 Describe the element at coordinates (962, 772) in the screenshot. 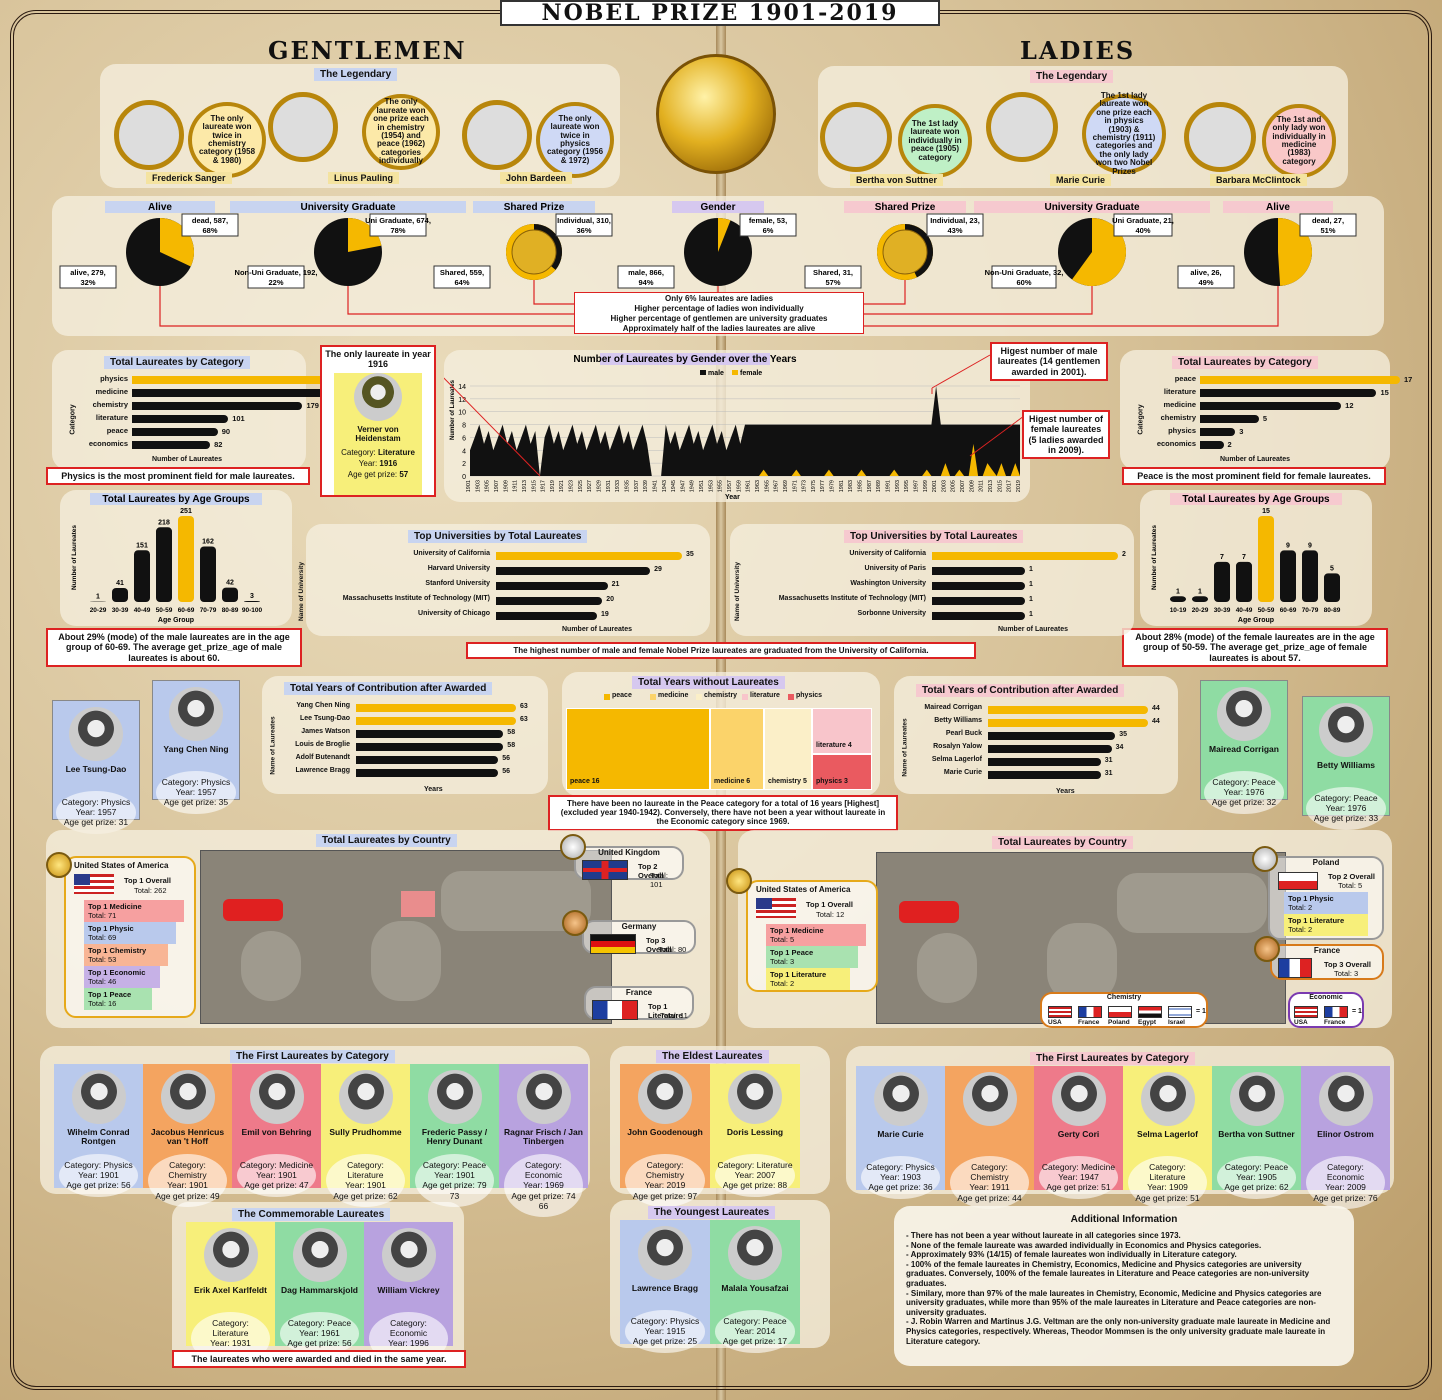

I see `tick-label: Marie Curie` at that location.